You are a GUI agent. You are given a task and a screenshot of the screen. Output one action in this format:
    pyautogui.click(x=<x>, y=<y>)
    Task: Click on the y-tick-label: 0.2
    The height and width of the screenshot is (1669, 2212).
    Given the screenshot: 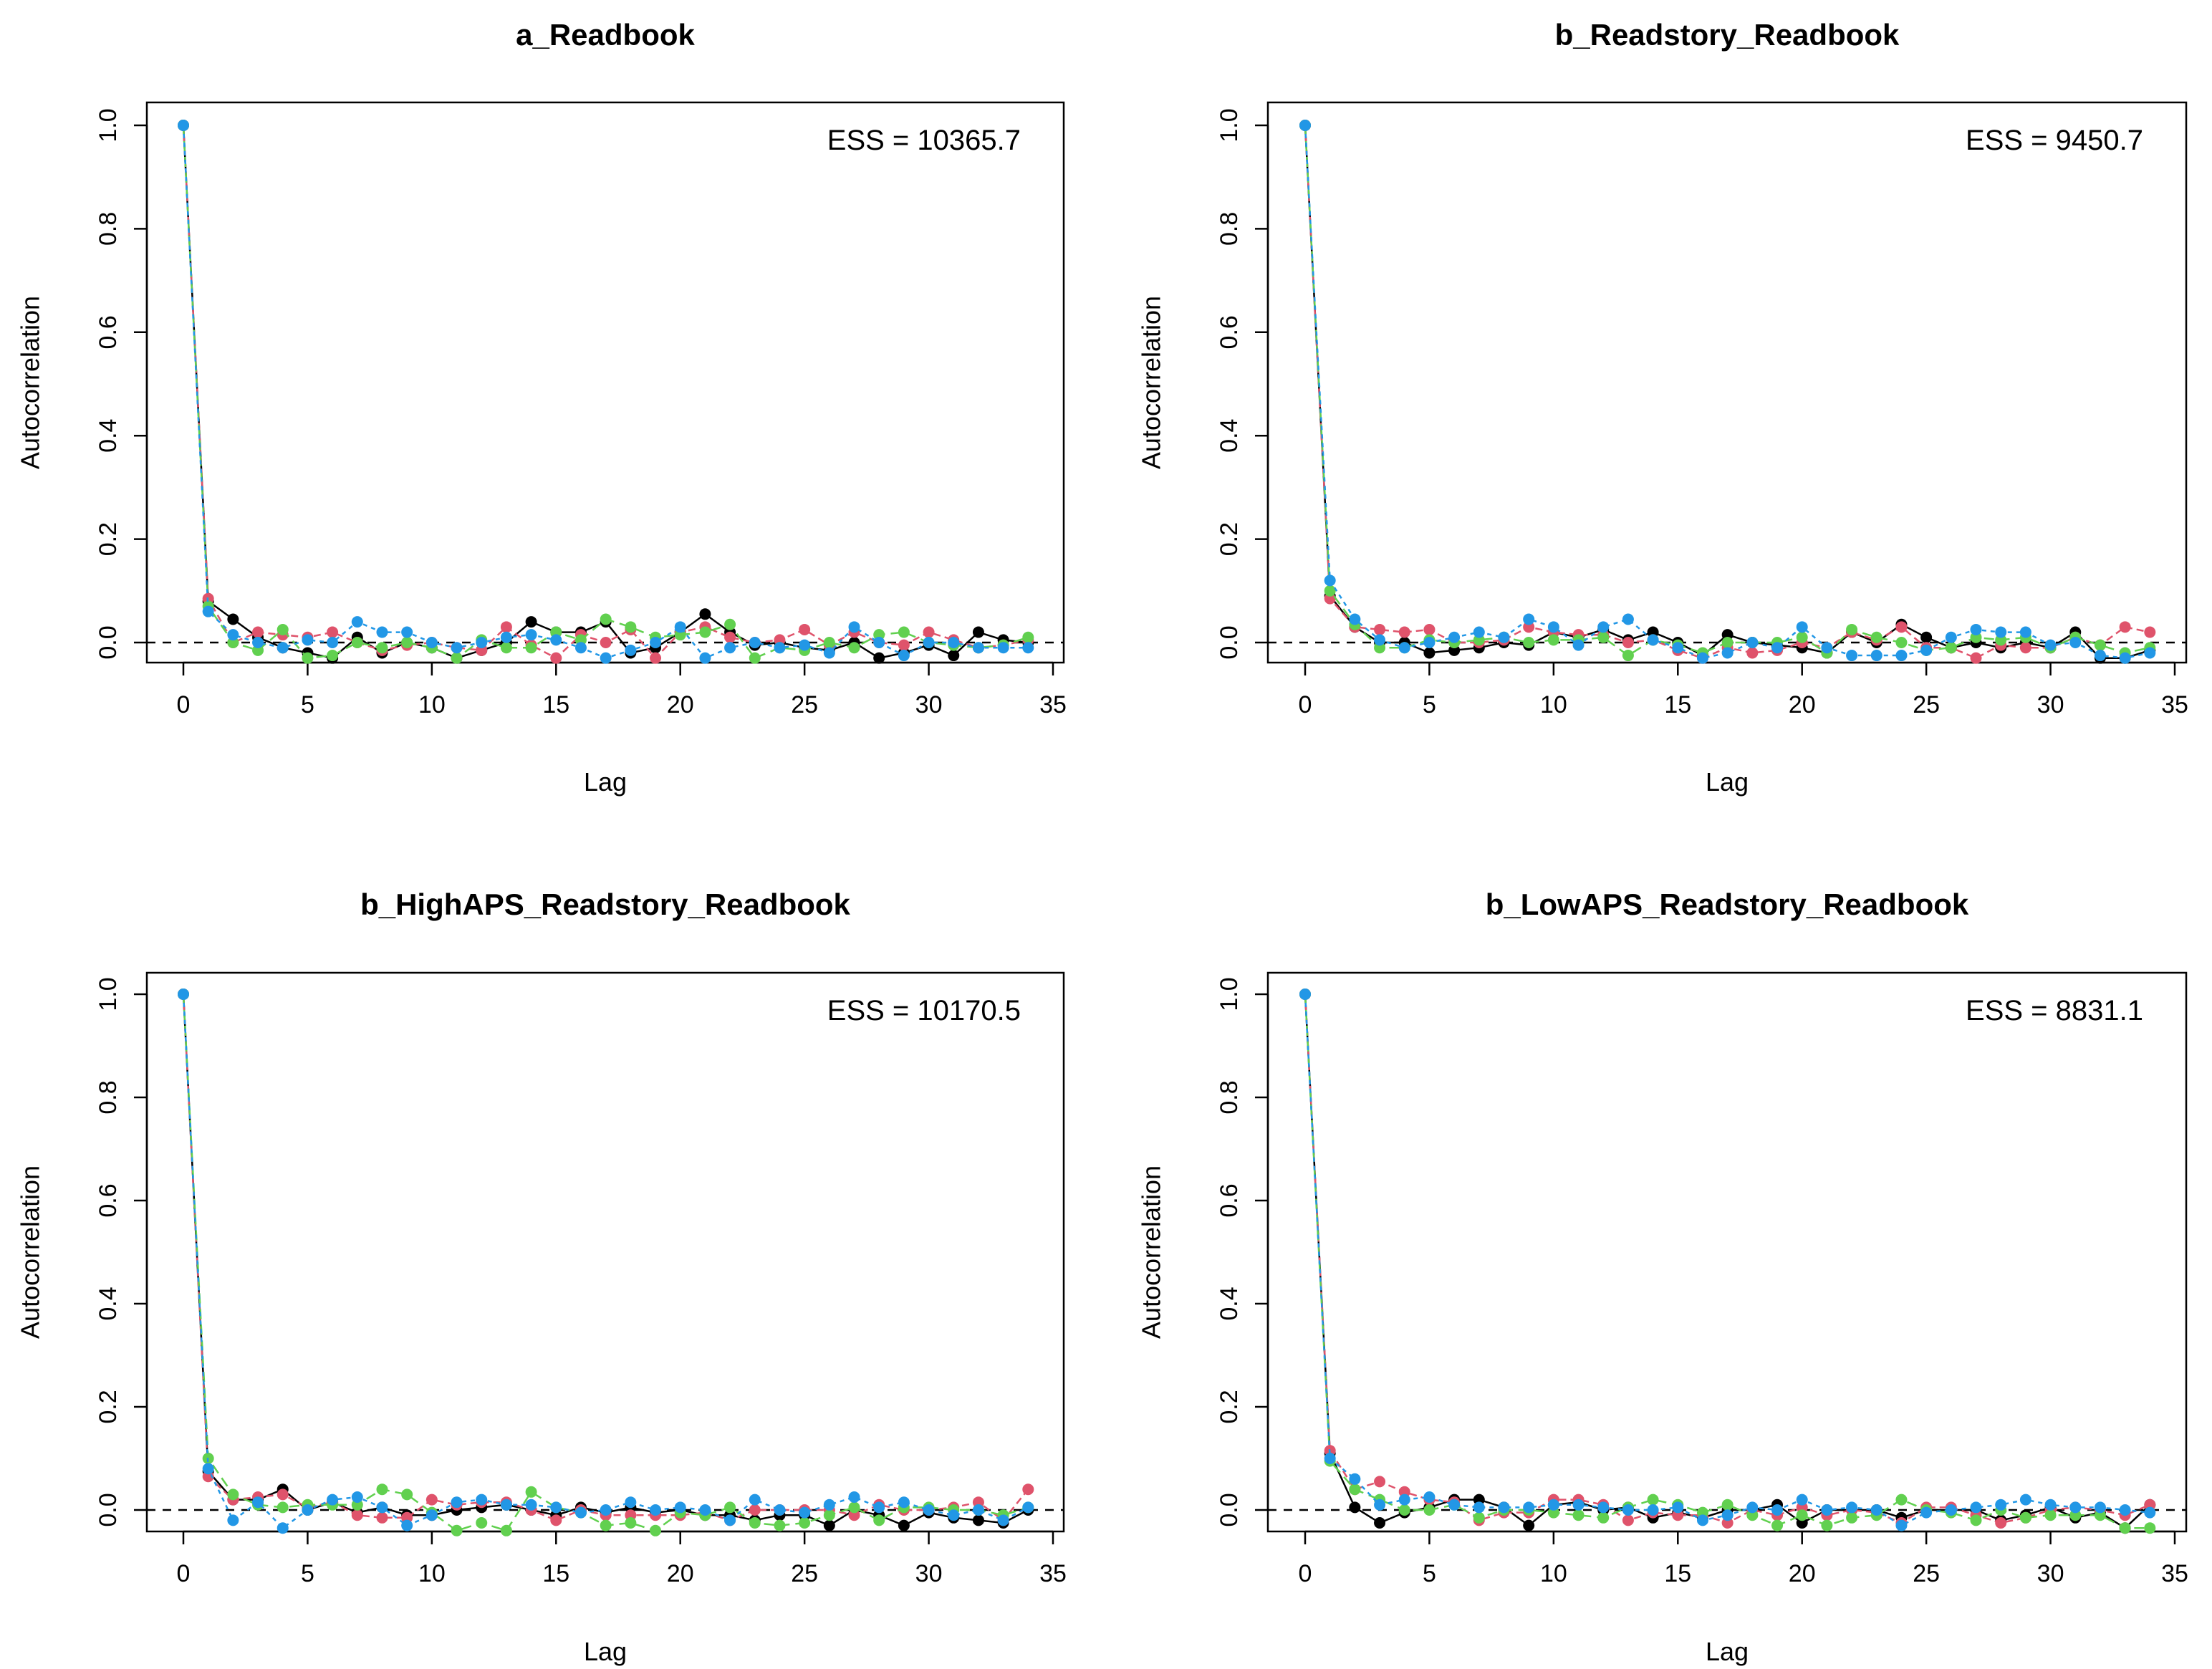 What is the action you would take?
    pyautogui.click(x=108, y=1406)
    